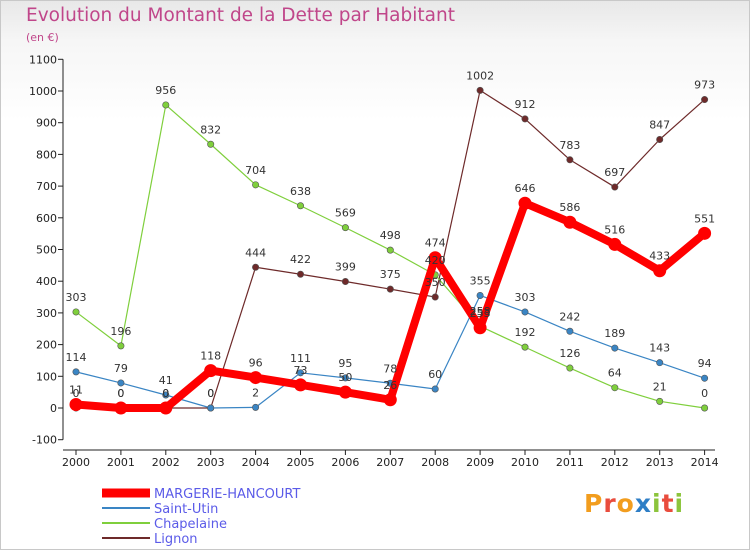 The image size is (750, 550). Describe the element at coordinates (186, 509) in the screenshot. I see `legend-label: Saint-Utin` at that location.